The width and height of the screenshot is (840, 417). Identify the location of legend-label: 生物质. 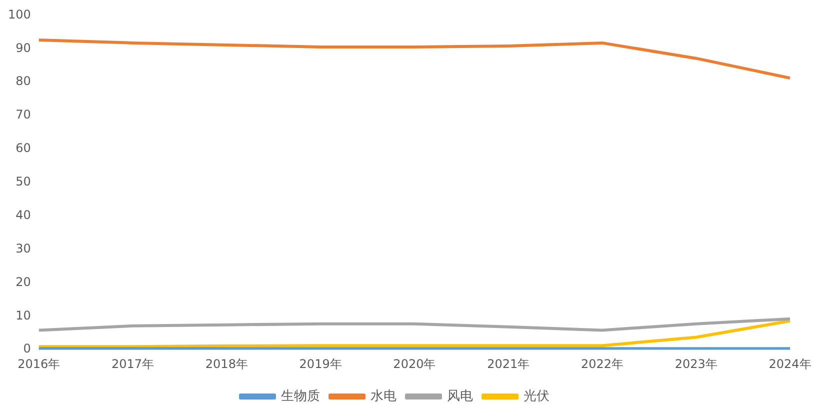
(300, 396).